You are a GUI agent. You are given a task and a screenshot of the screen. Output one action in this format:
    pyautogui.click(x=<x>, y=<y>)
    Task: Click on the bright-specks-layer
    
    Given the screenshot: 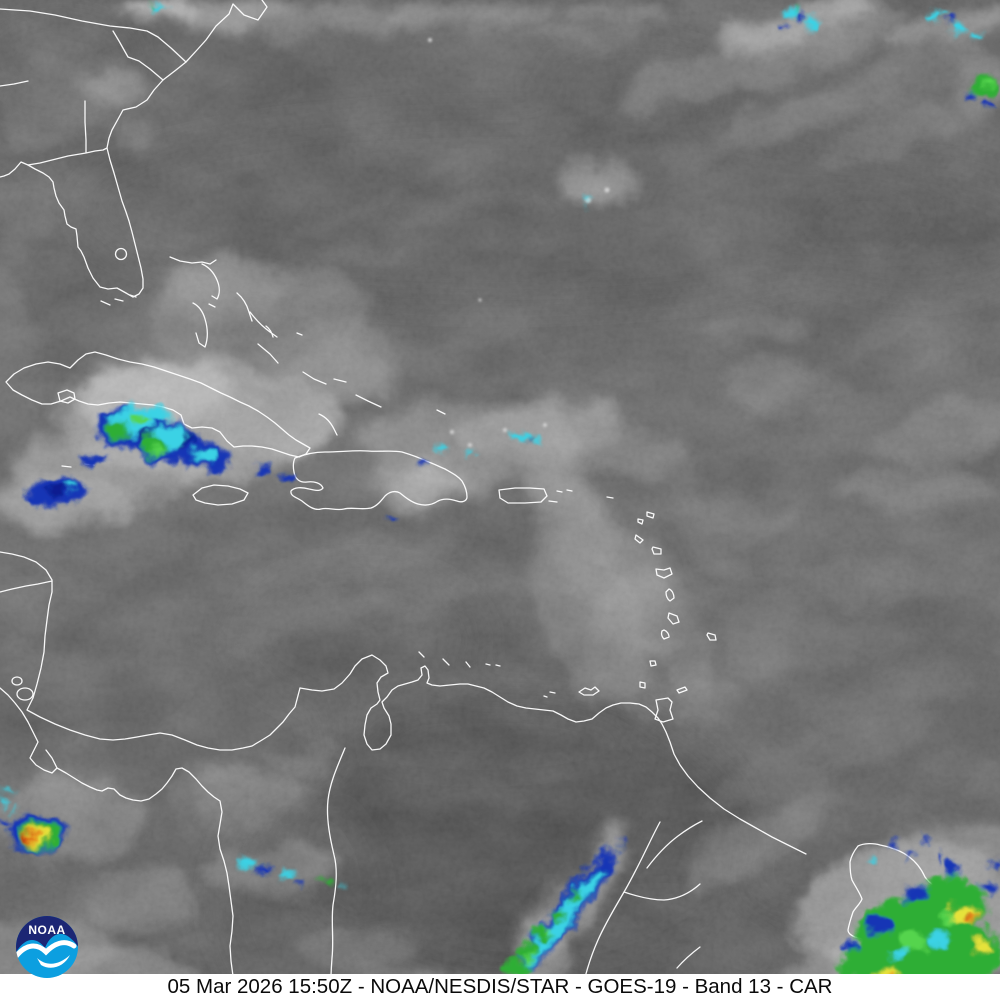 What is the action you would take?
    pyautogui.click(x=519, y=242)
    